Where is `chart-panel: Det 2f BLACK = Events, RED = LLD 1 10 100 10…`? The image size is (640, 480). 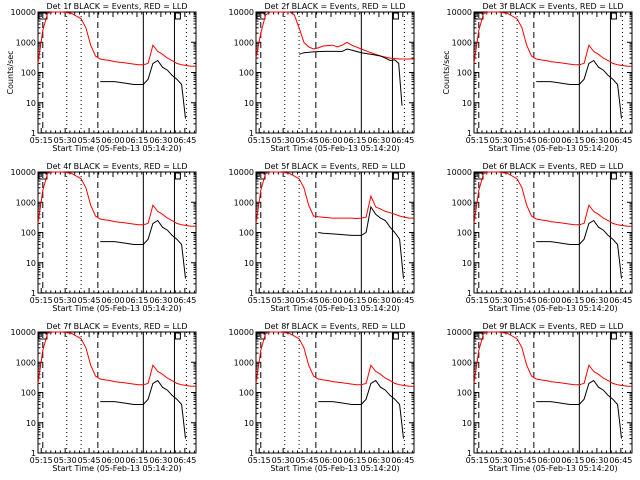 chart-panel: Det 2f BLACK = Events, RED = LLD 1 10 100 10… is located at coordinates (322, 77).